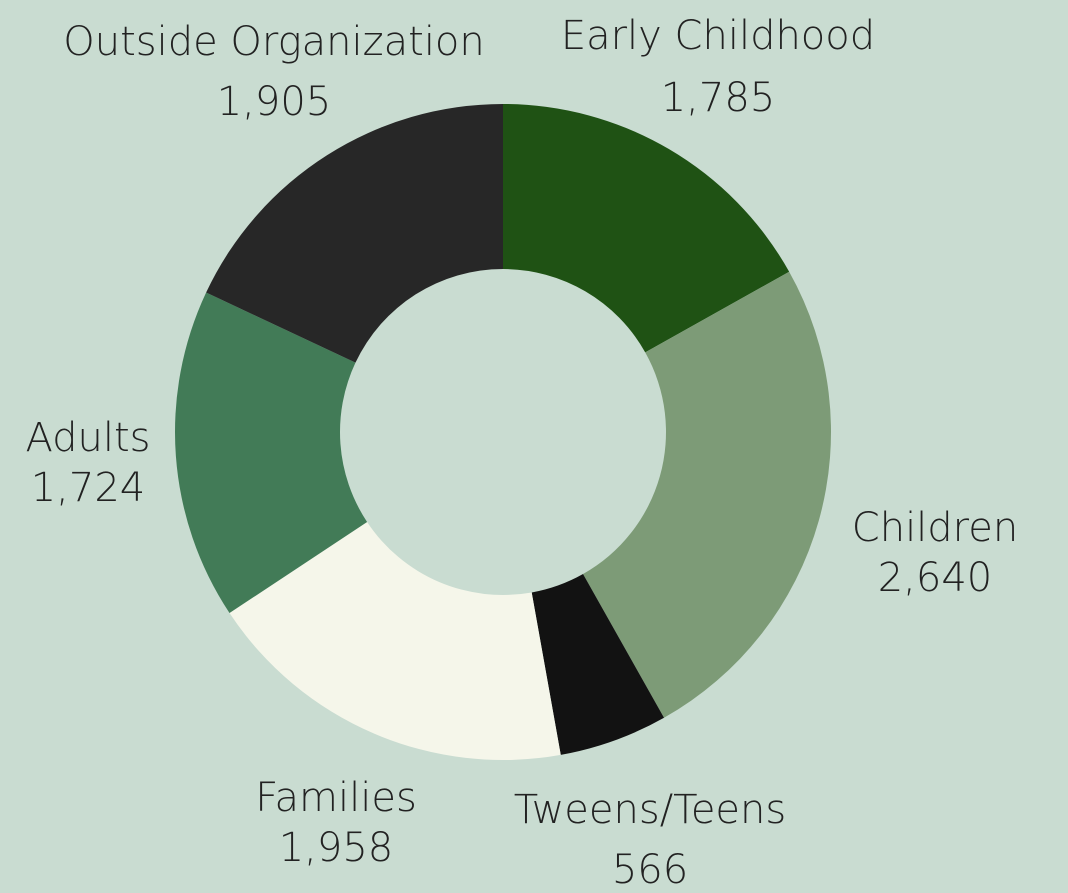 This screenshot has height=893, width=1068. I want to click on slice-label: Children, so click(935, 528).